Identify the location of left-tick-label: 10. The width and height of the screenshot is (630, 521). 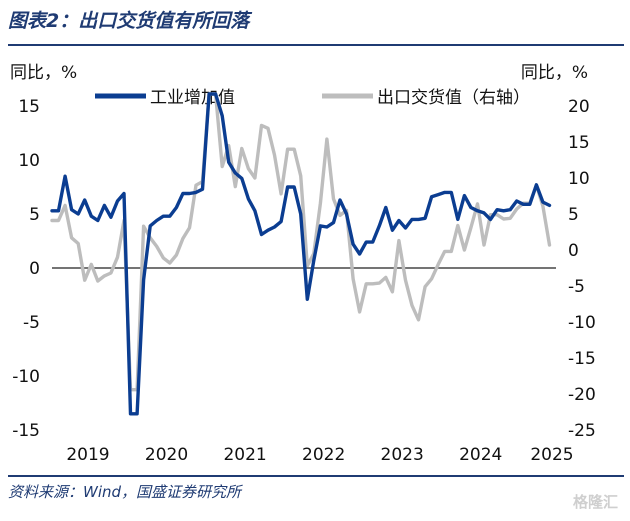
(29, 161).